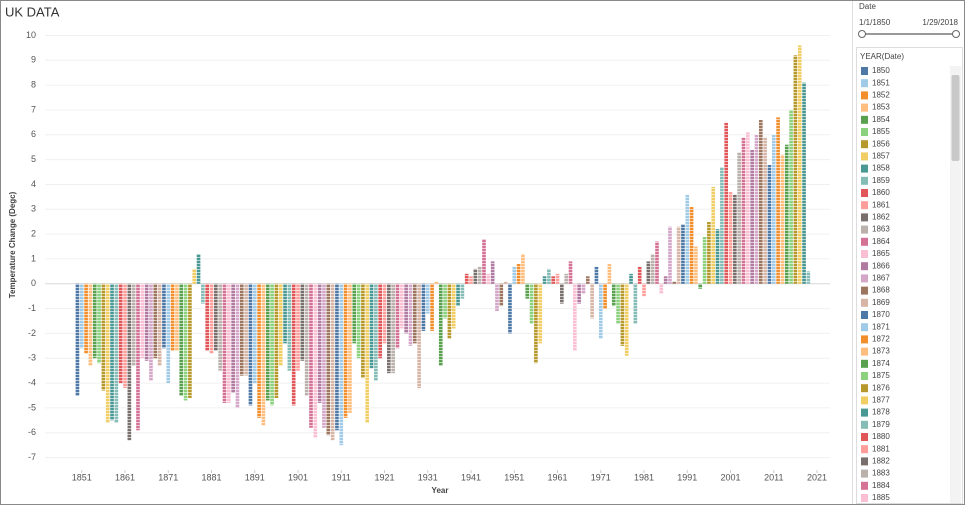 This screenshot has width=965, height=505. I want to click on scrollbar, so click(955, 284).